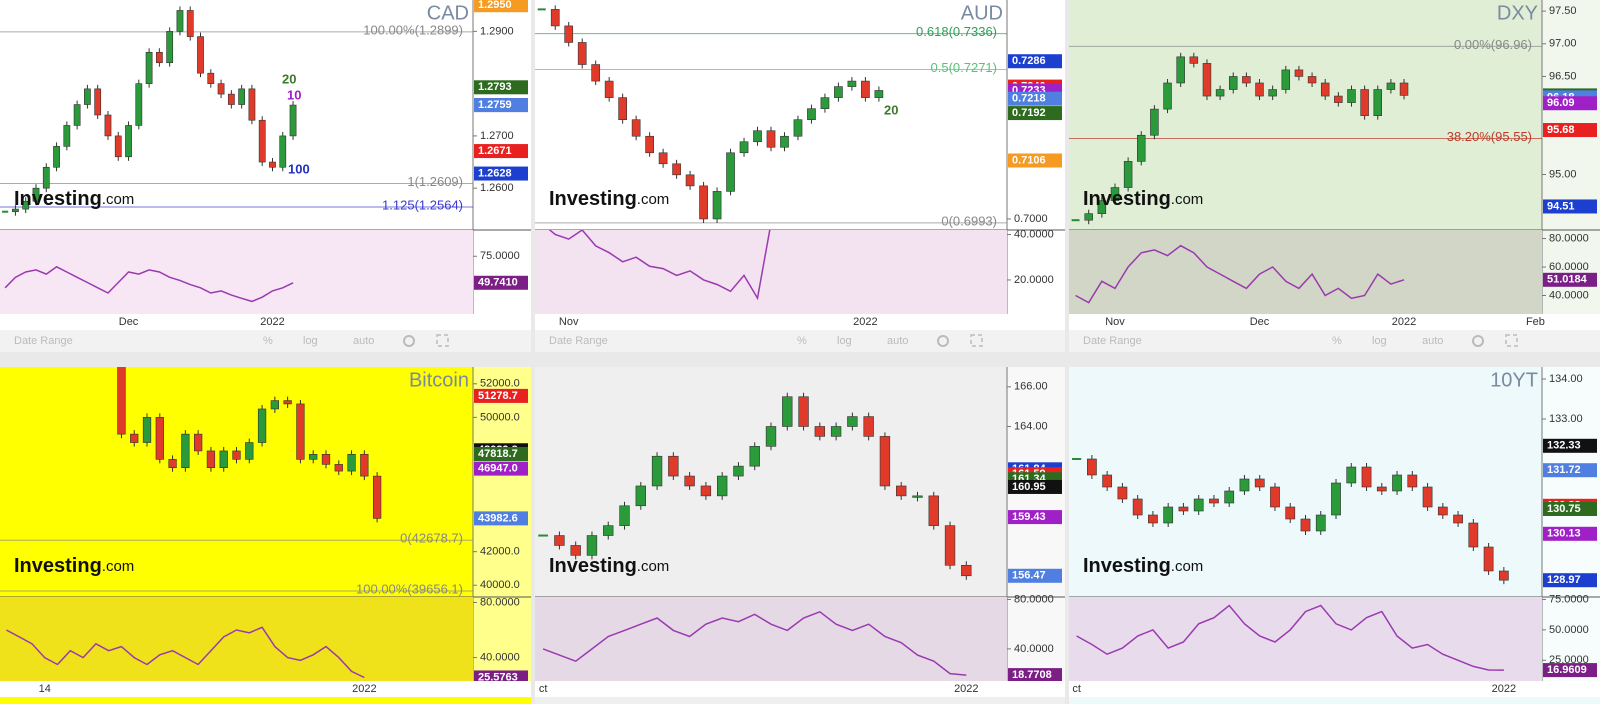 The height and width of the screenshot is (704, 1600). Describe the element at coordinates (976, 340) in the screenshot. I see `expand-icon` at that location.